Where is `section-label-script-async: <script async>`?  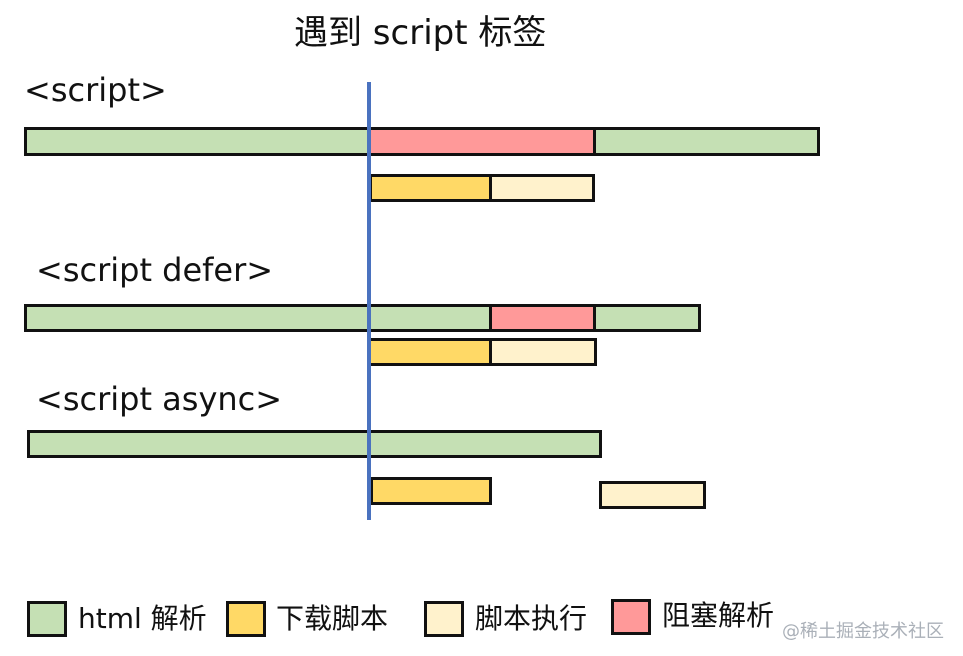 section-label-script-async: <script async> is located at coordinates (159, 399).